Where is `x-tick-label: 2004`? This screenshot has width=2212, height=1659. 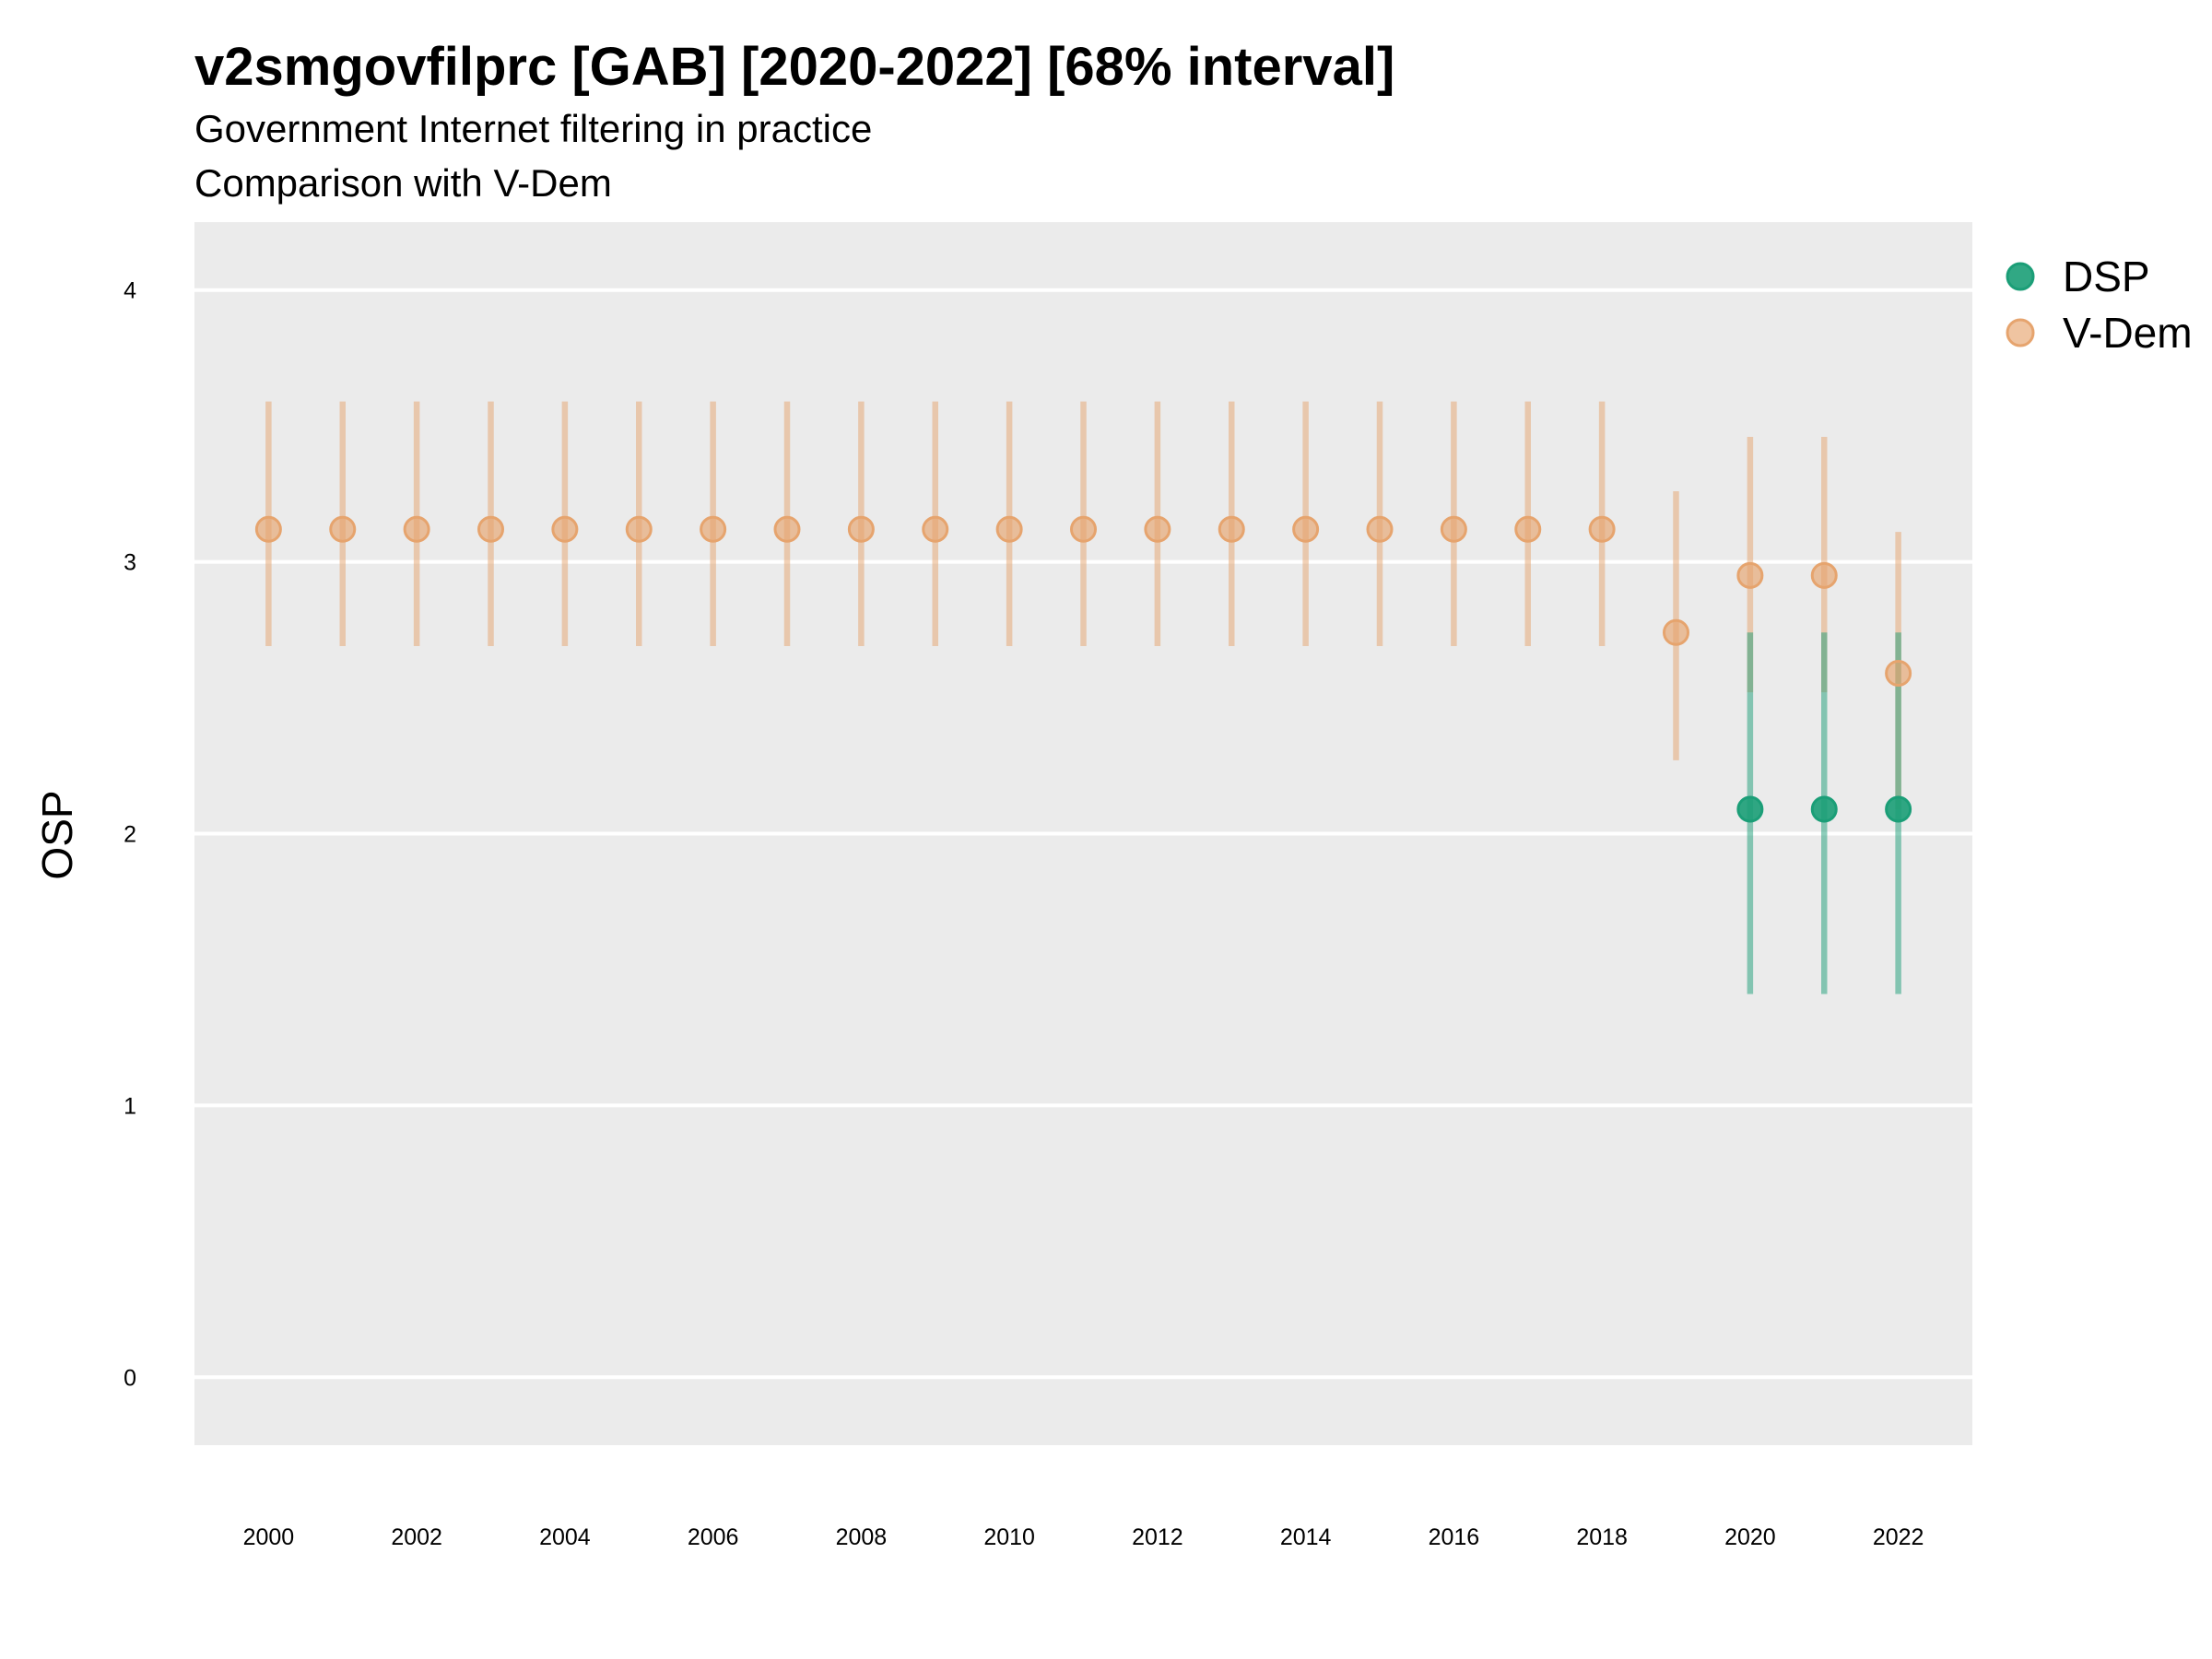 x-tick-label: 2004 is located at coordinates (565, 1537).